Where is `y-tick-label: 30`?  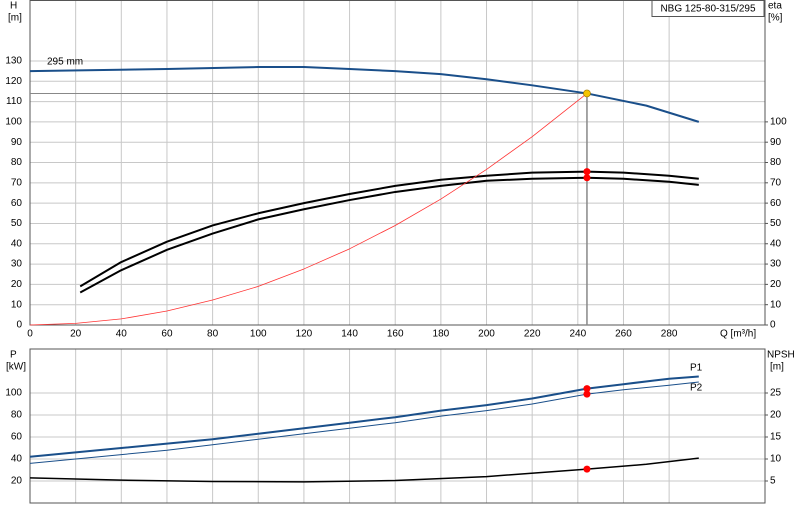
y-tick-label: 30 is located at coordinates (17, 264).